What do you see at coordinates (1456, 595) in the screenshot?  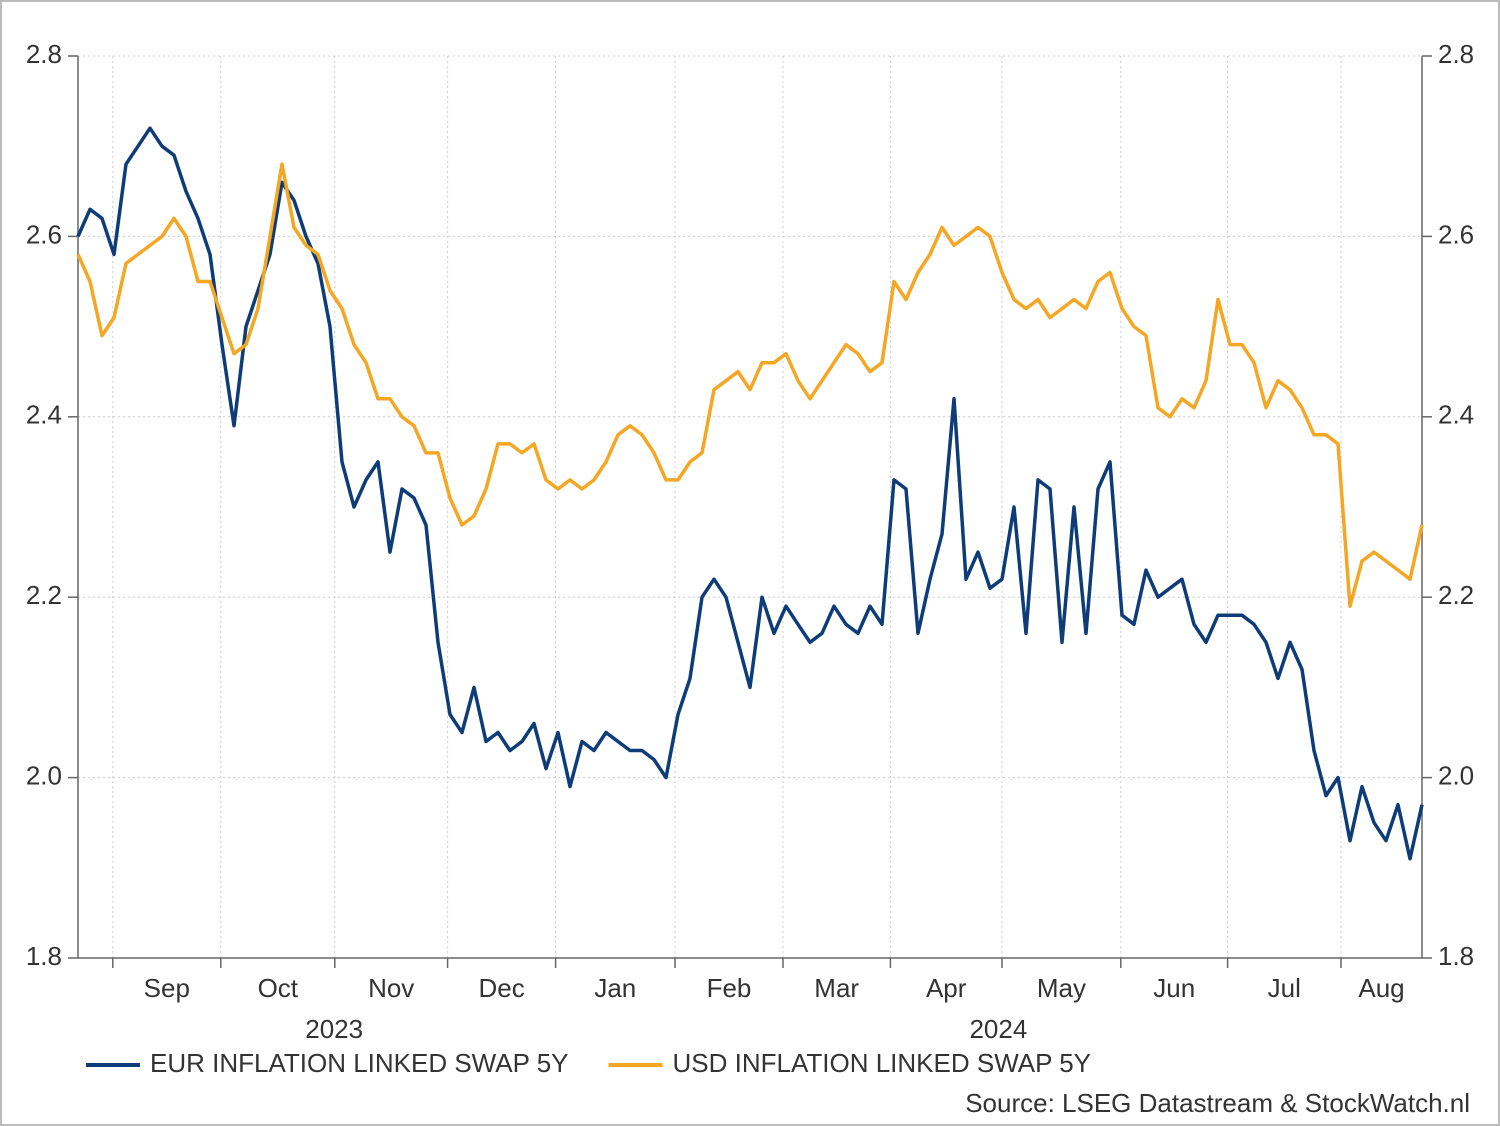 I see `y2-tick-label: 2.2` at bounding box center [1456, 595].